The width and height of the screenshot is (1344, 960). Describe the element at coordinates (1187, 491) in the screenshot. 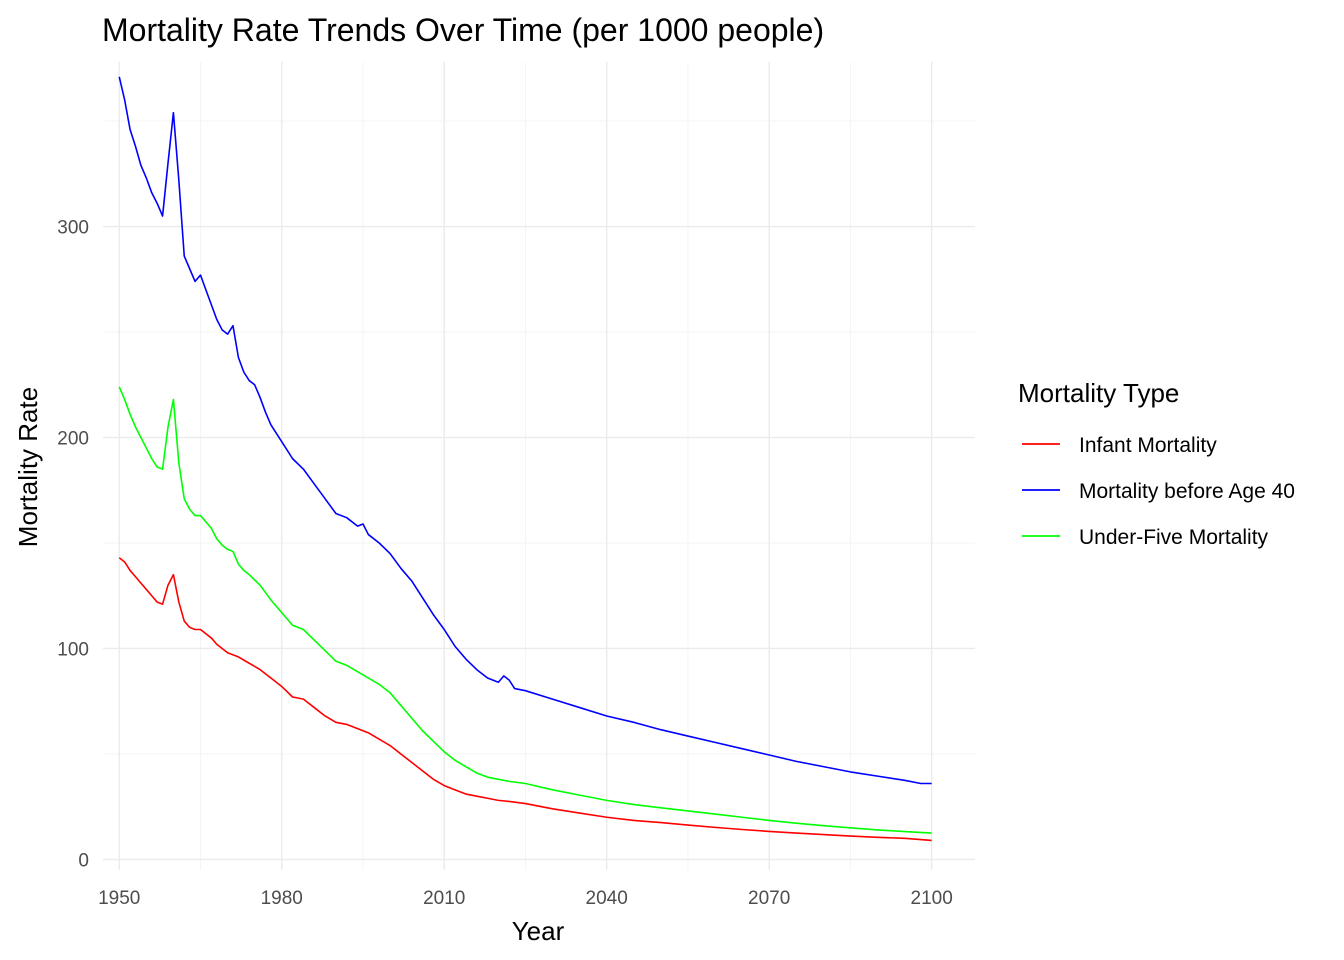

I see `legend-label: Mortality before Age 40` at that location.